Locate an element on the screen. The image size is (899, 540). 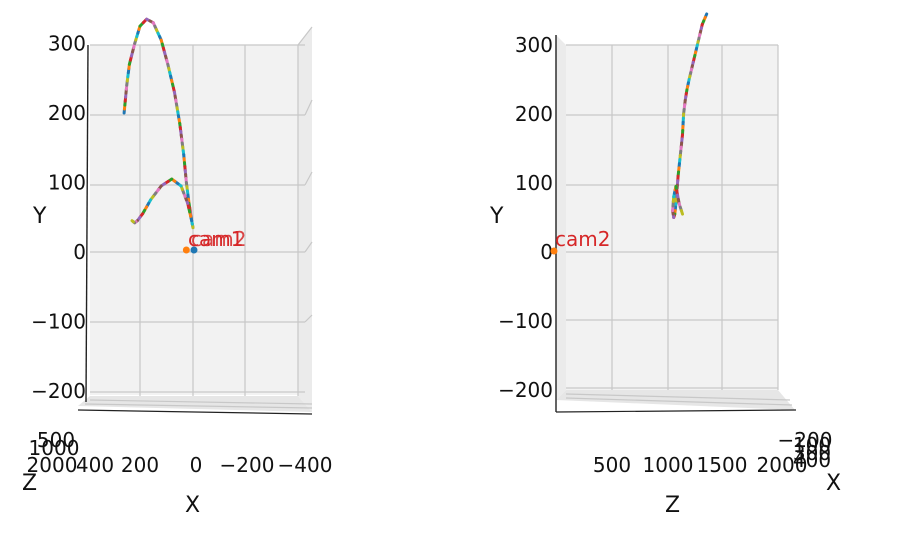
left-z-tick-label: 1000 is located at coordinates (54, 448).